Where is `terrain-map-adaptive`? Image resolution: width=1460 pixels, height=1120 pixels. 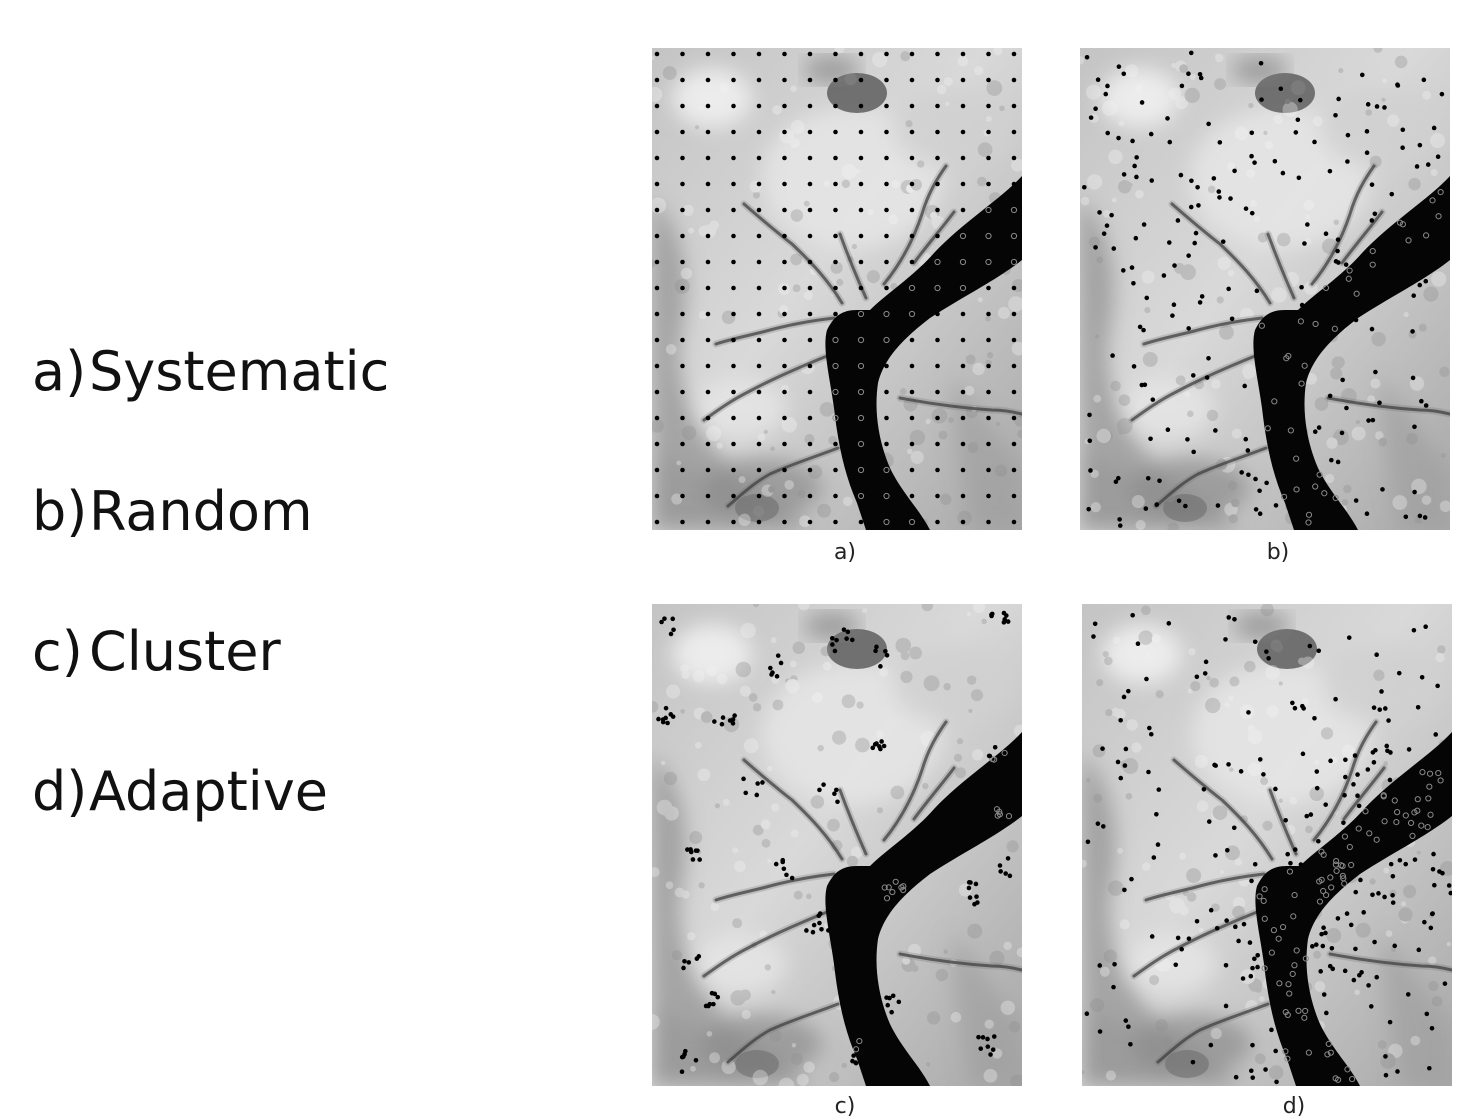
terrain-map-adaptive is located at coordinates (1267, 845).